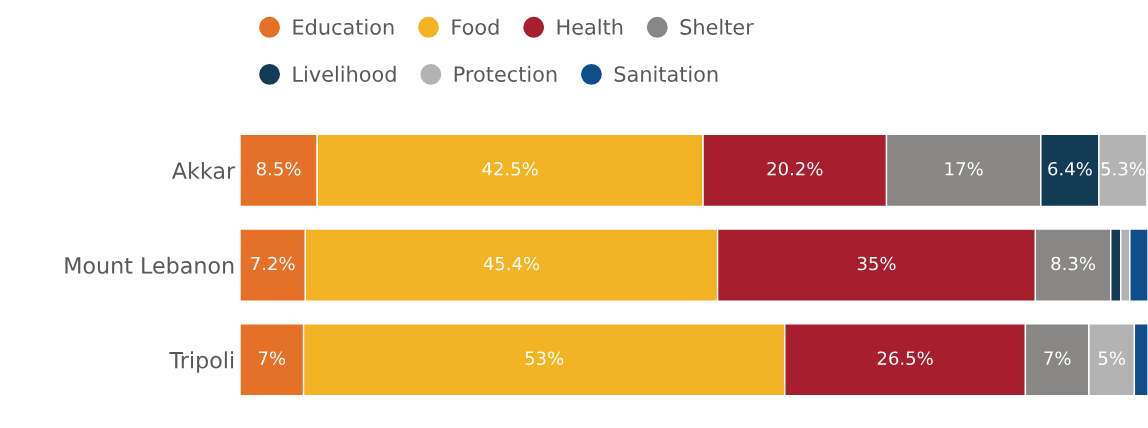  I want to click on legend-label: Health, so click(590, 26).